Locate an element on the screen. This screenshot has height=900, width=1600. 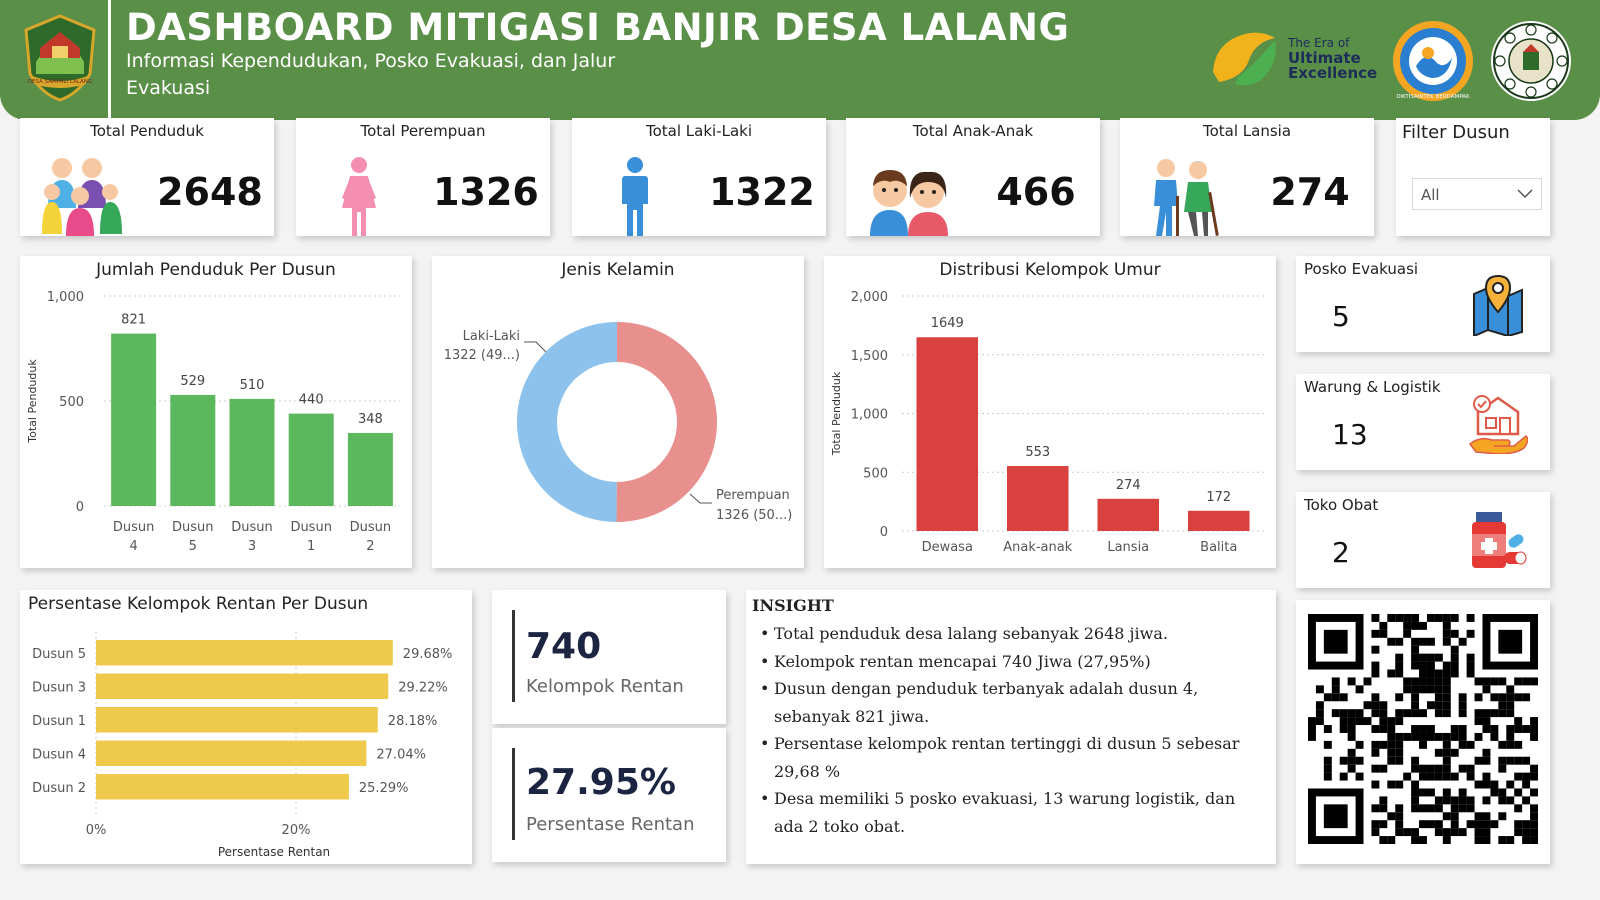
qr-code is located at coordinates (1423, 729).